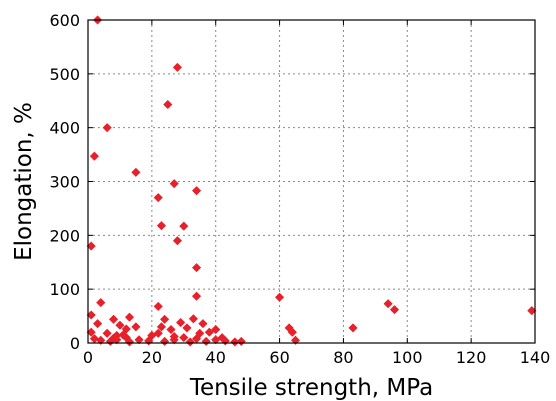  Describe the element at coordinates (311, 388) in the screenshot. I see `x-axis-title: Tensile strength, MPa` at that location.